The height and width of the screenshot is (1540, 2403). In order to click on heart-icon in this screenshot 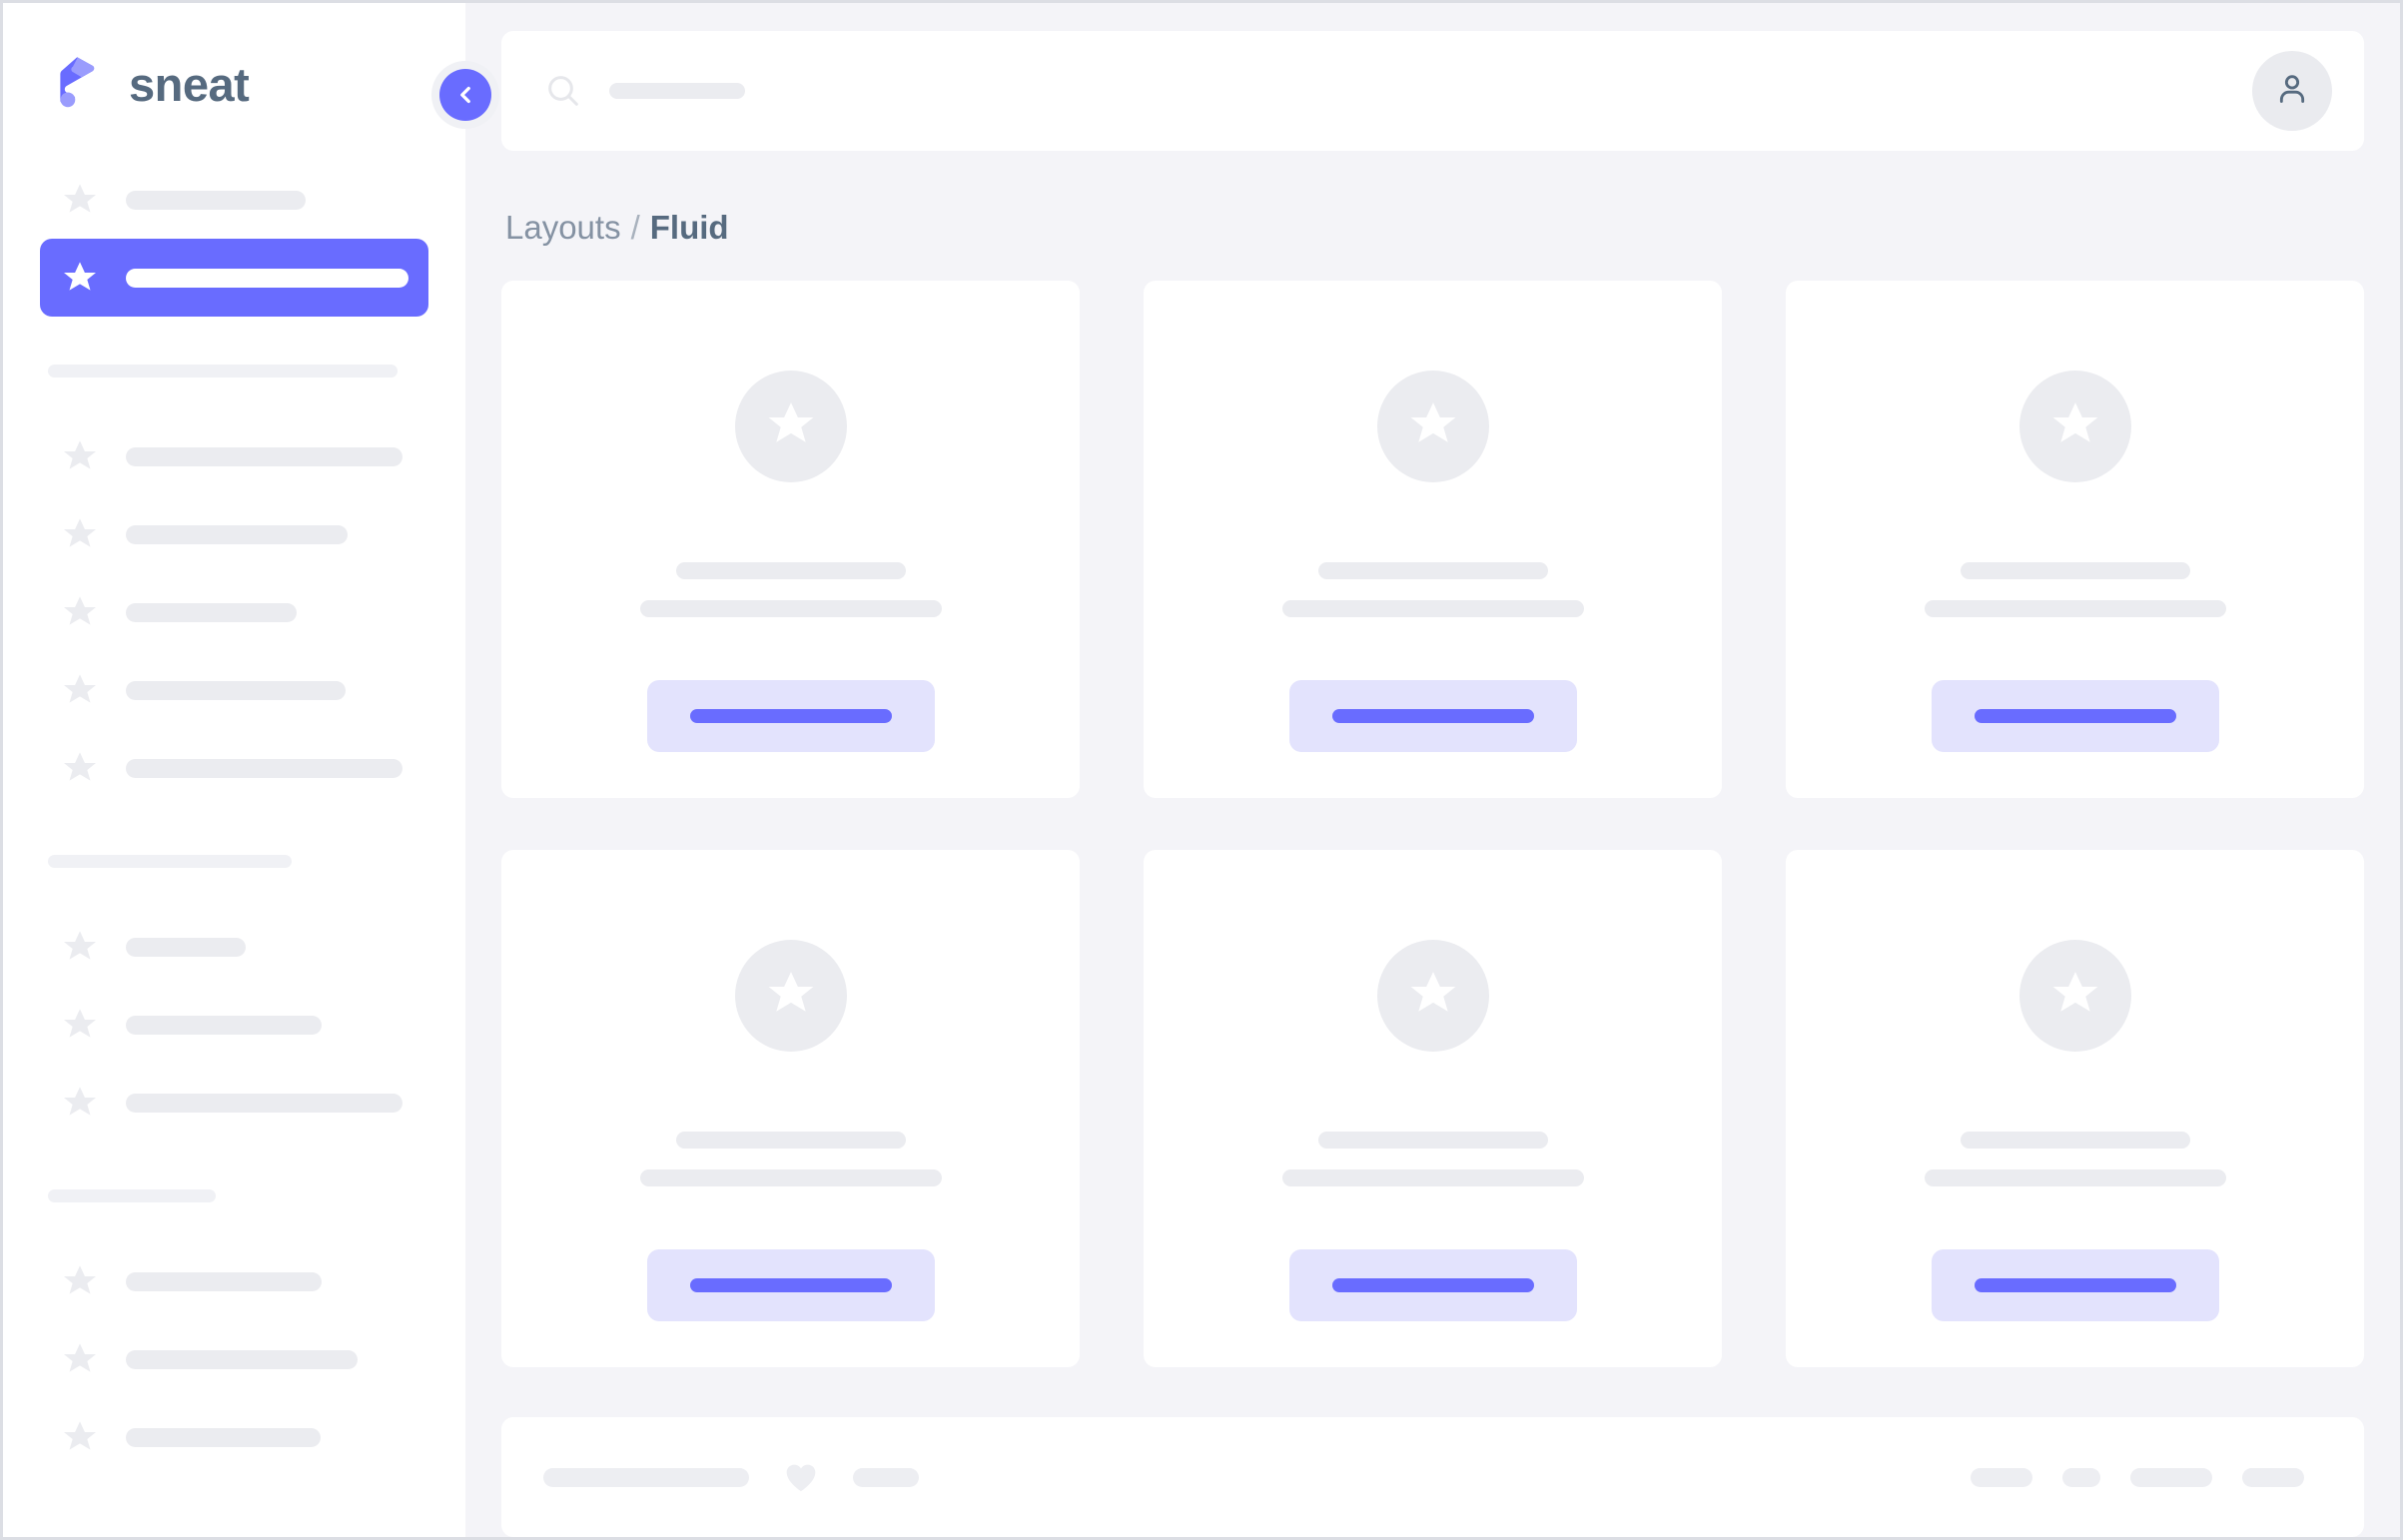, I will do `click(801, 1477)`.